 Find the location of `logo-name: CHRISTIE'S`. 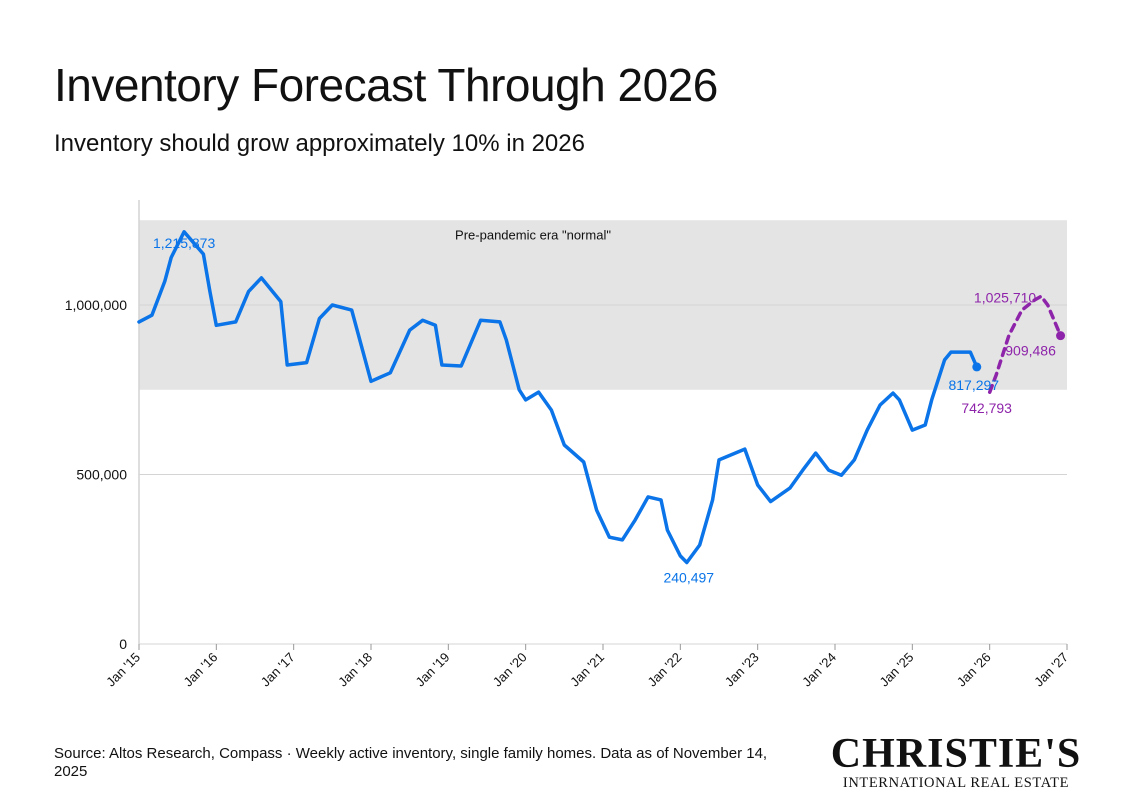

logo-name: CHRISTIE'S is located at coordinates (956, 754).